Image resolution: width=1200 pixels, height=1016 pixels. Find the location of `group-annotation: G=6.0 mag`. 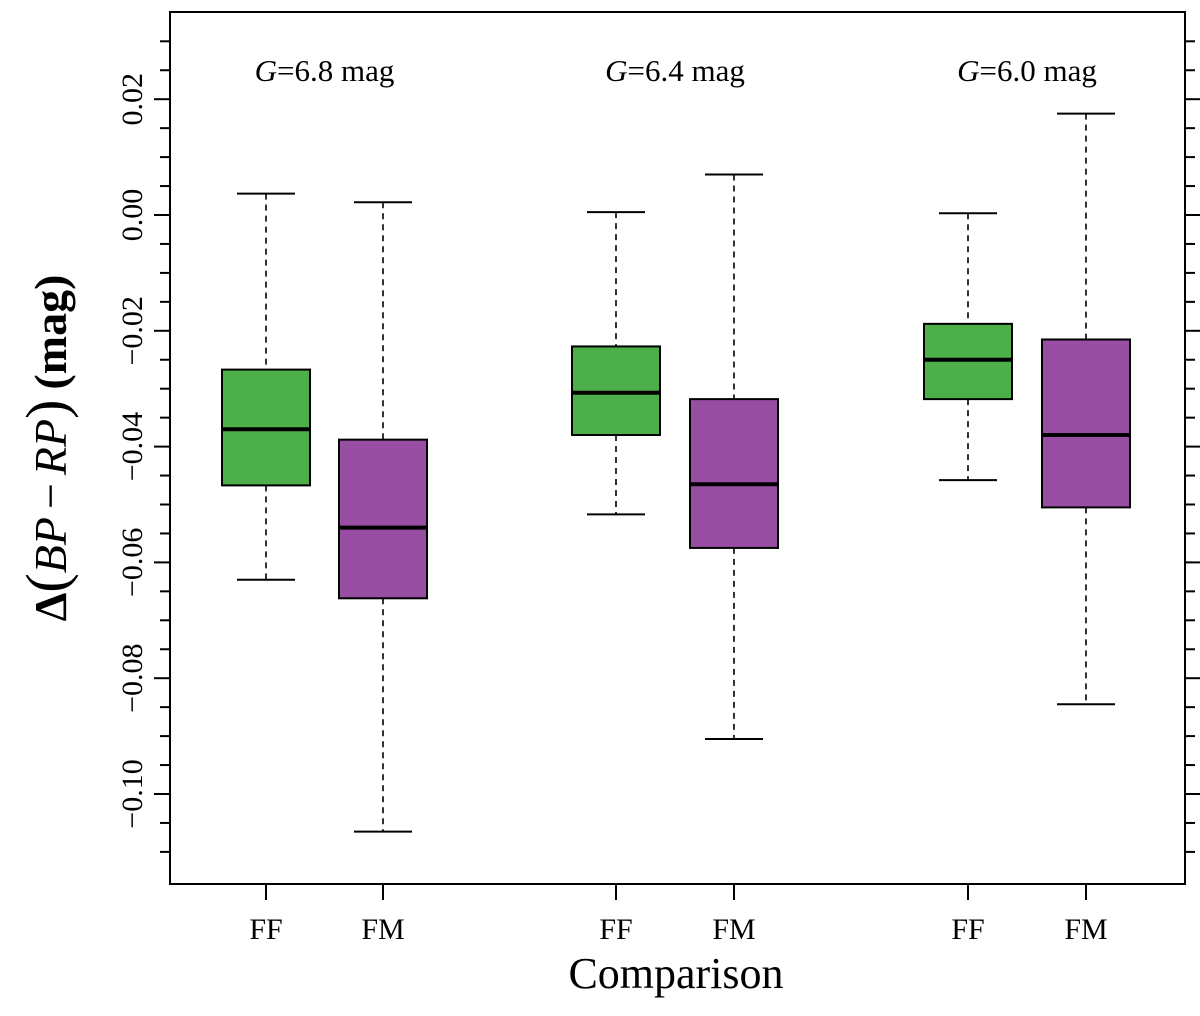

group-annotation: G=6.0 mag is located at coordinates (1027, 70).